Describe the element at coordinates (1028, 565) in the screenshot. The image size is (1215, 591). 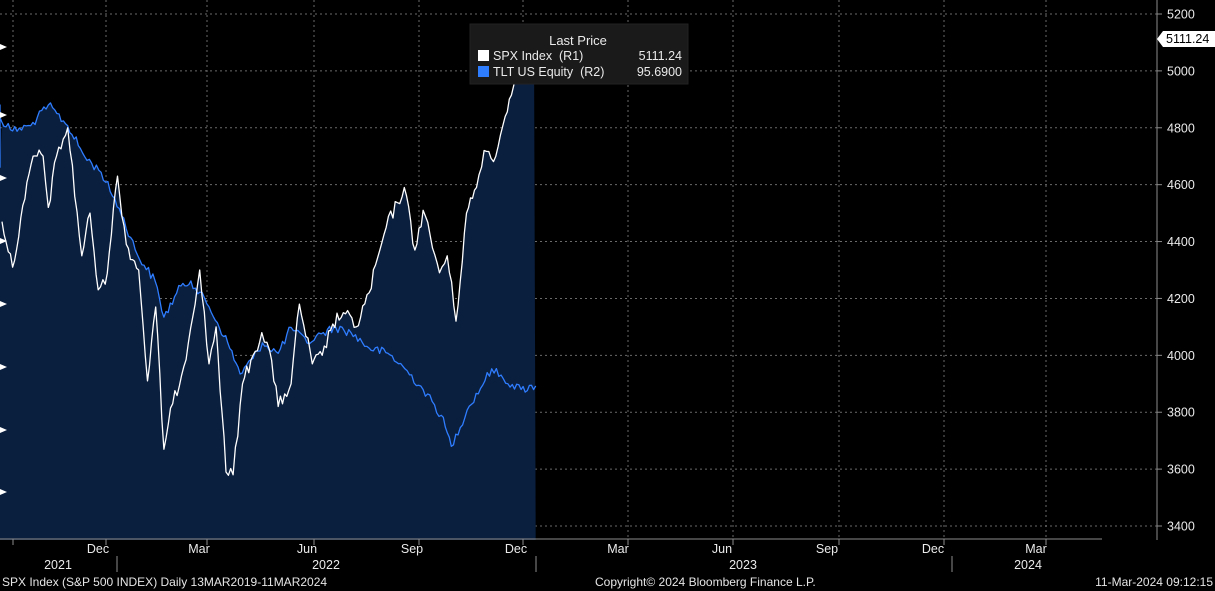
I see `x-year-label: 2024` at that location.